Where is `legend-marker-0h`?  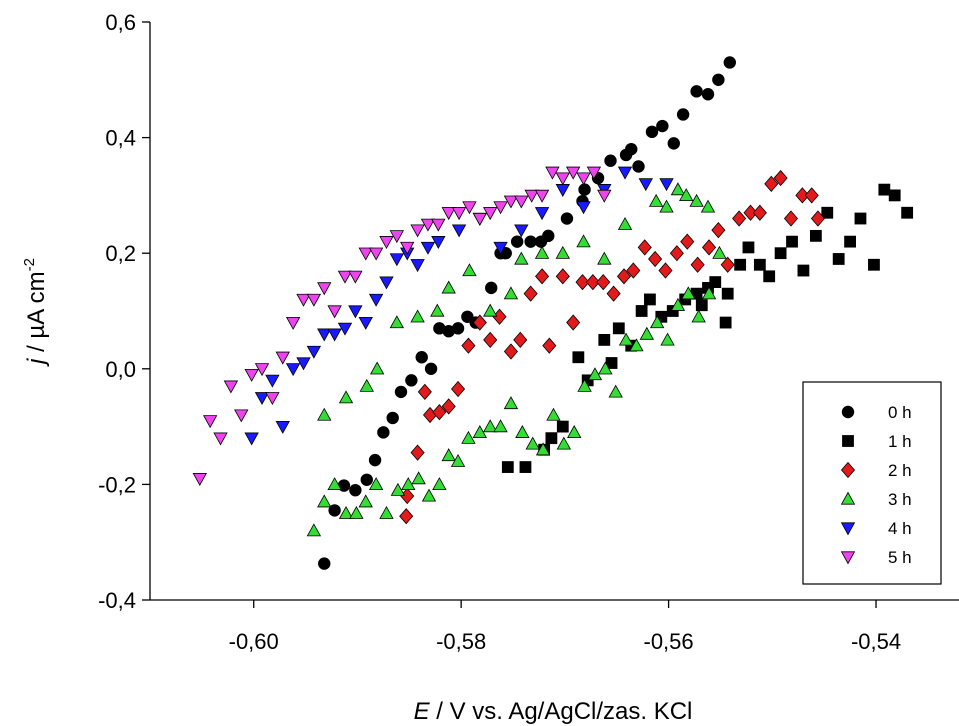
legend-marker-0h is located at coordinates (848, 412).